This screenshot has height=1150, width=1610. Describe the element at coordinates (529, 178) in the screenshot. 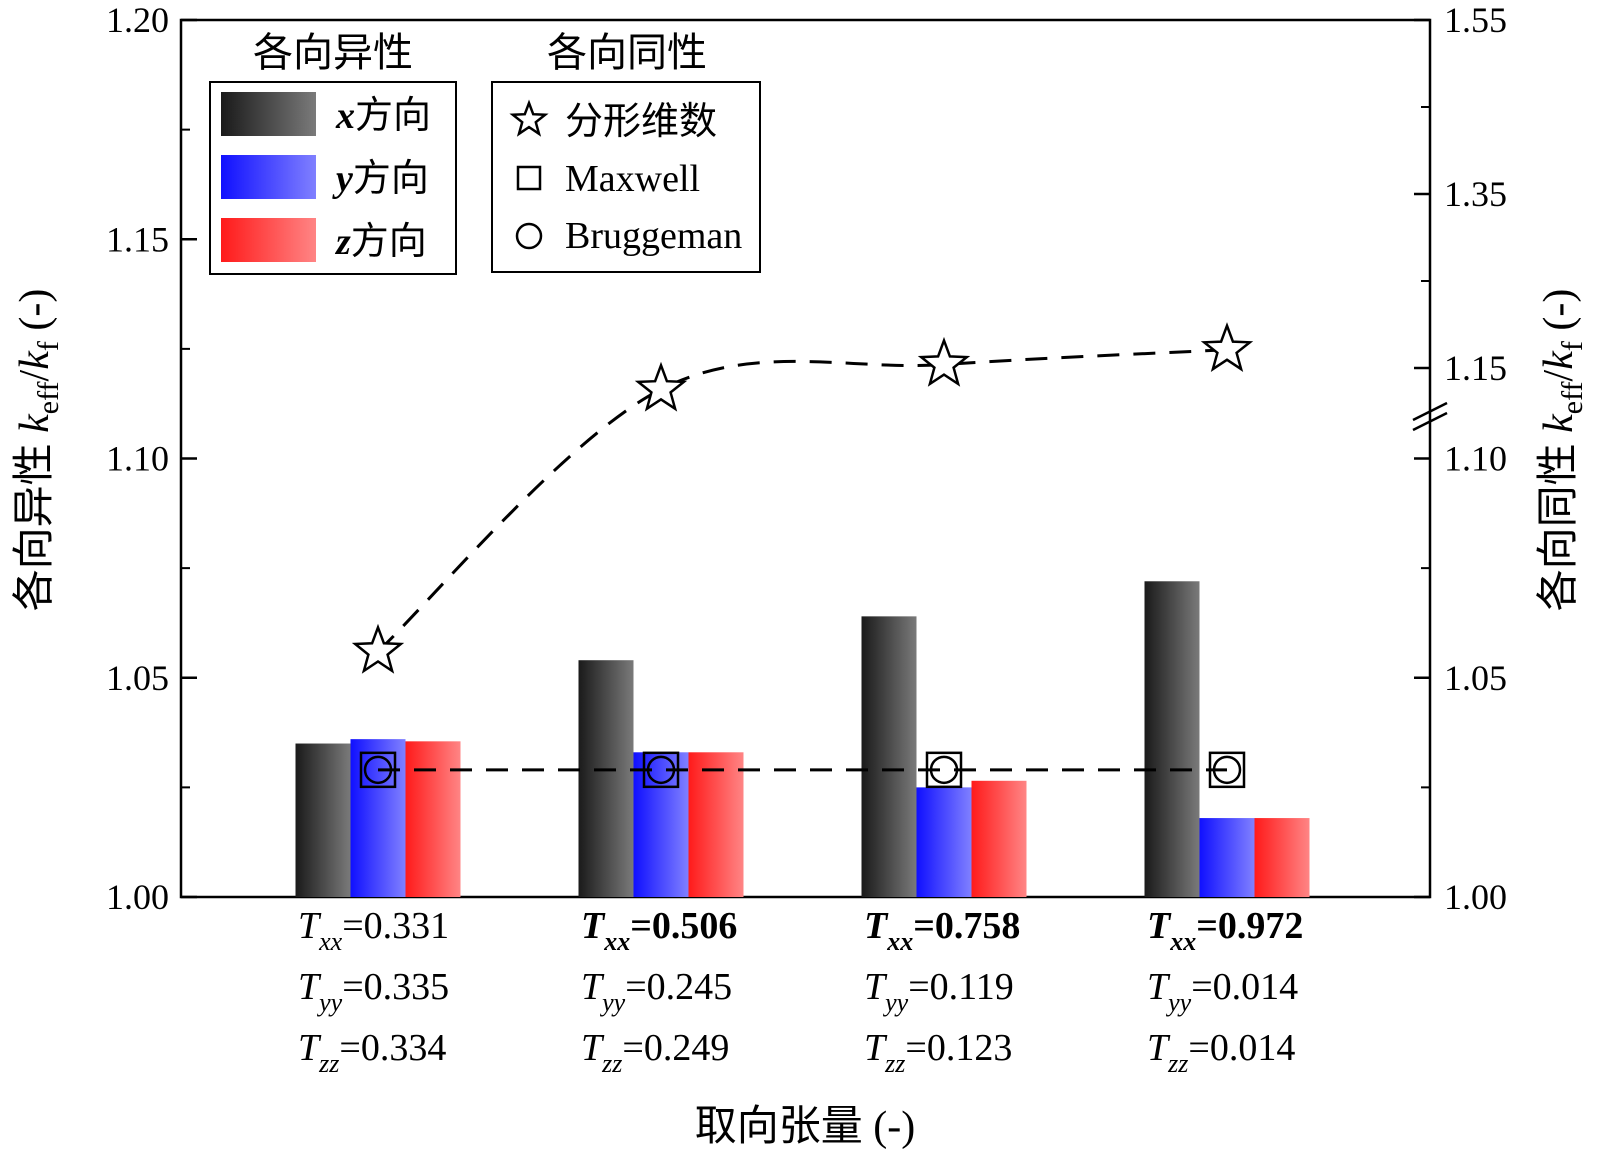

I see `legend-square-icon` at that location.